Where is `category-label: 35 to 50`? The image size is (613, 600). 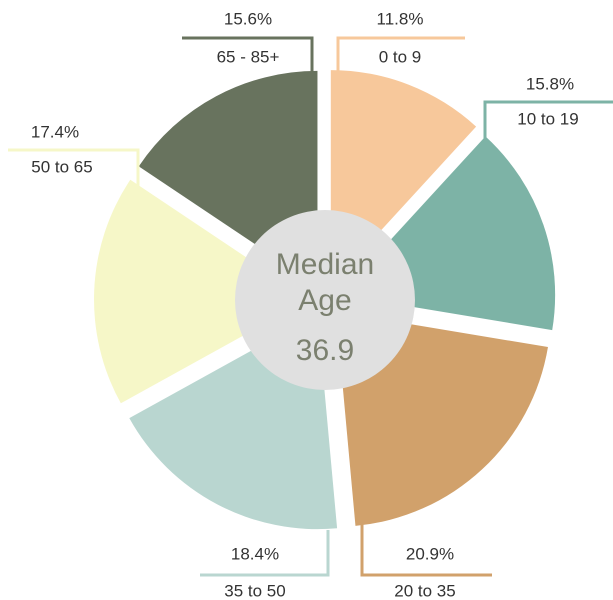 category-label: 35 to 50 is located at coordinates (254, 590).